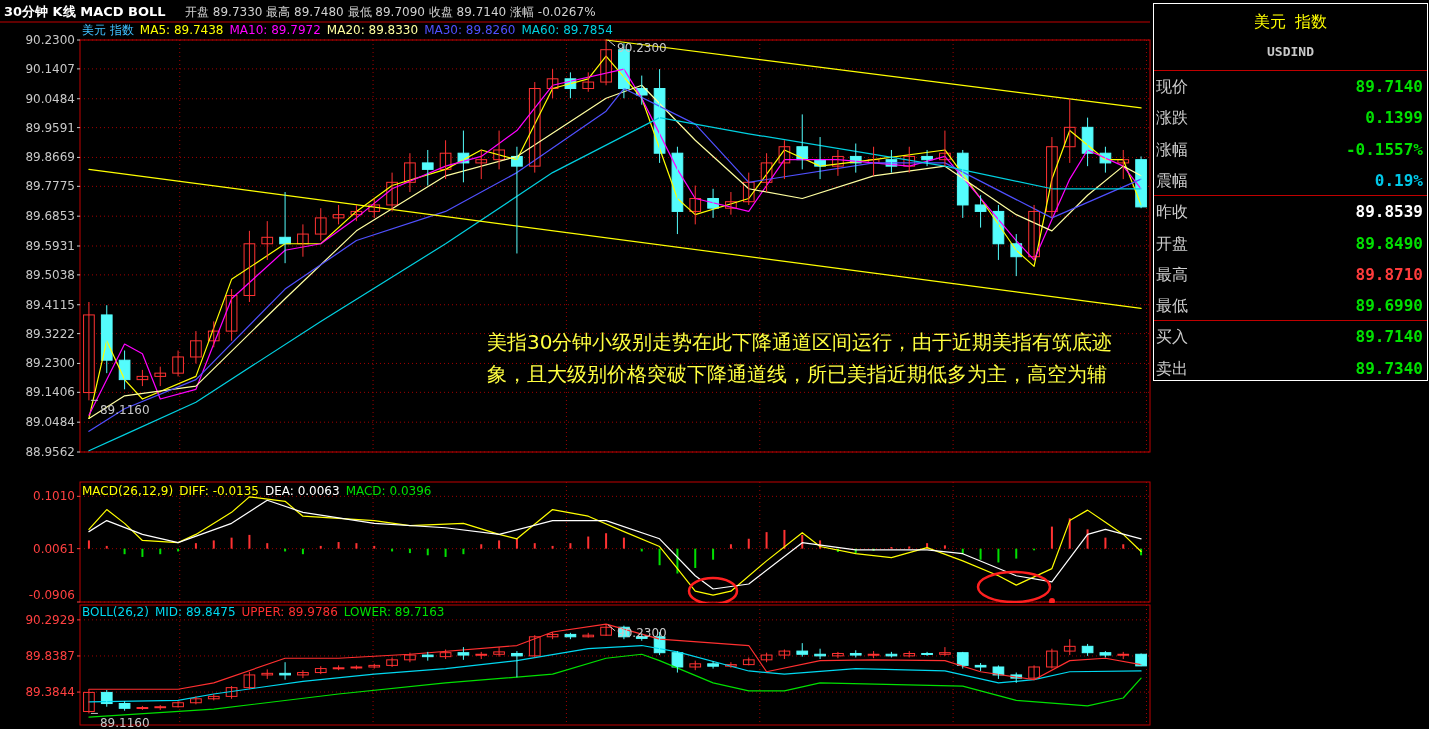 The height and width of the screenshot is (729, 1429). I want to click on y-tick-label: 89.5931, so click(50, 246).